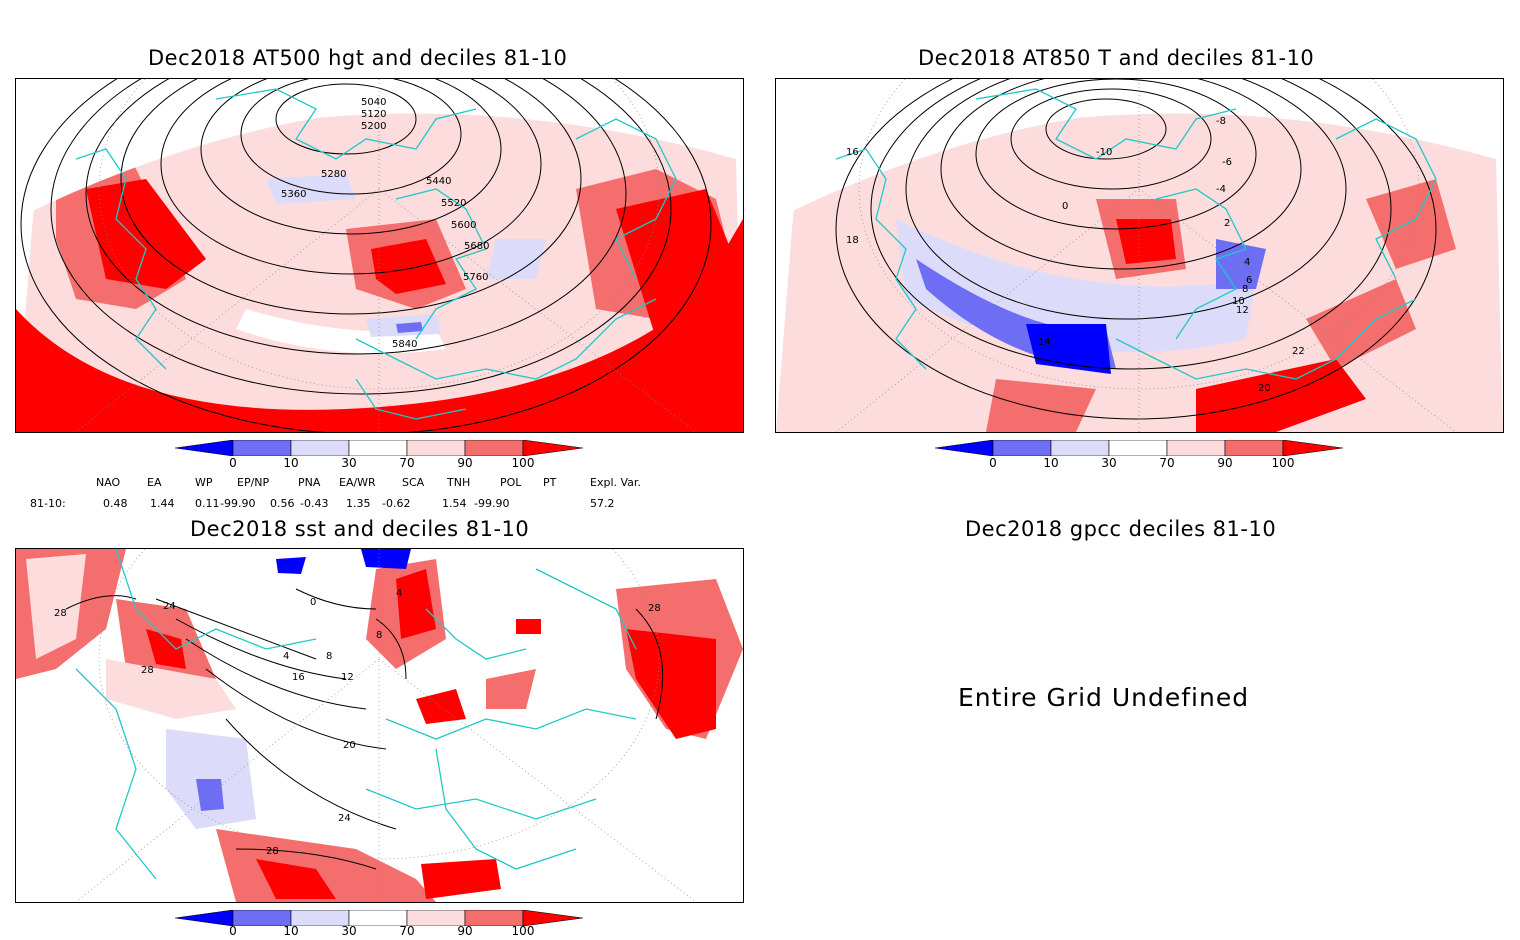  I want to click on index-header: PNA, so click(309, 482).